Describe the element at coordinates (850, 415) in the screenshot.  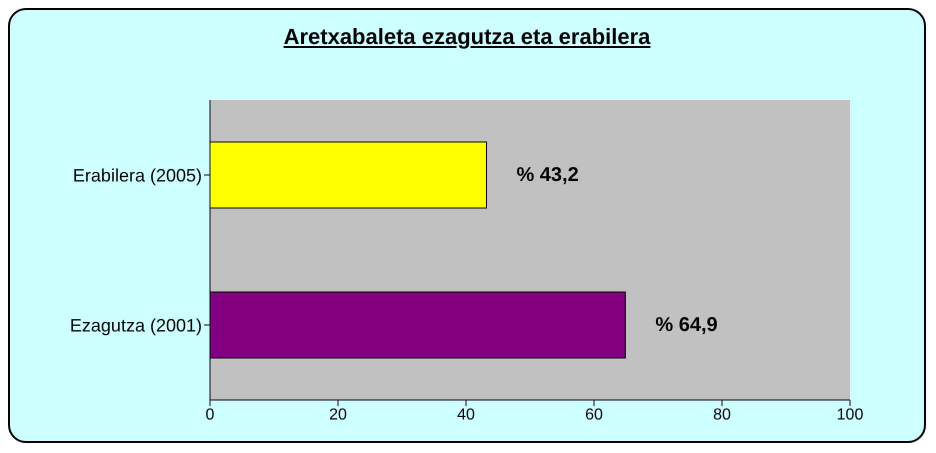
I see `x-tick-label: 100` at that location.